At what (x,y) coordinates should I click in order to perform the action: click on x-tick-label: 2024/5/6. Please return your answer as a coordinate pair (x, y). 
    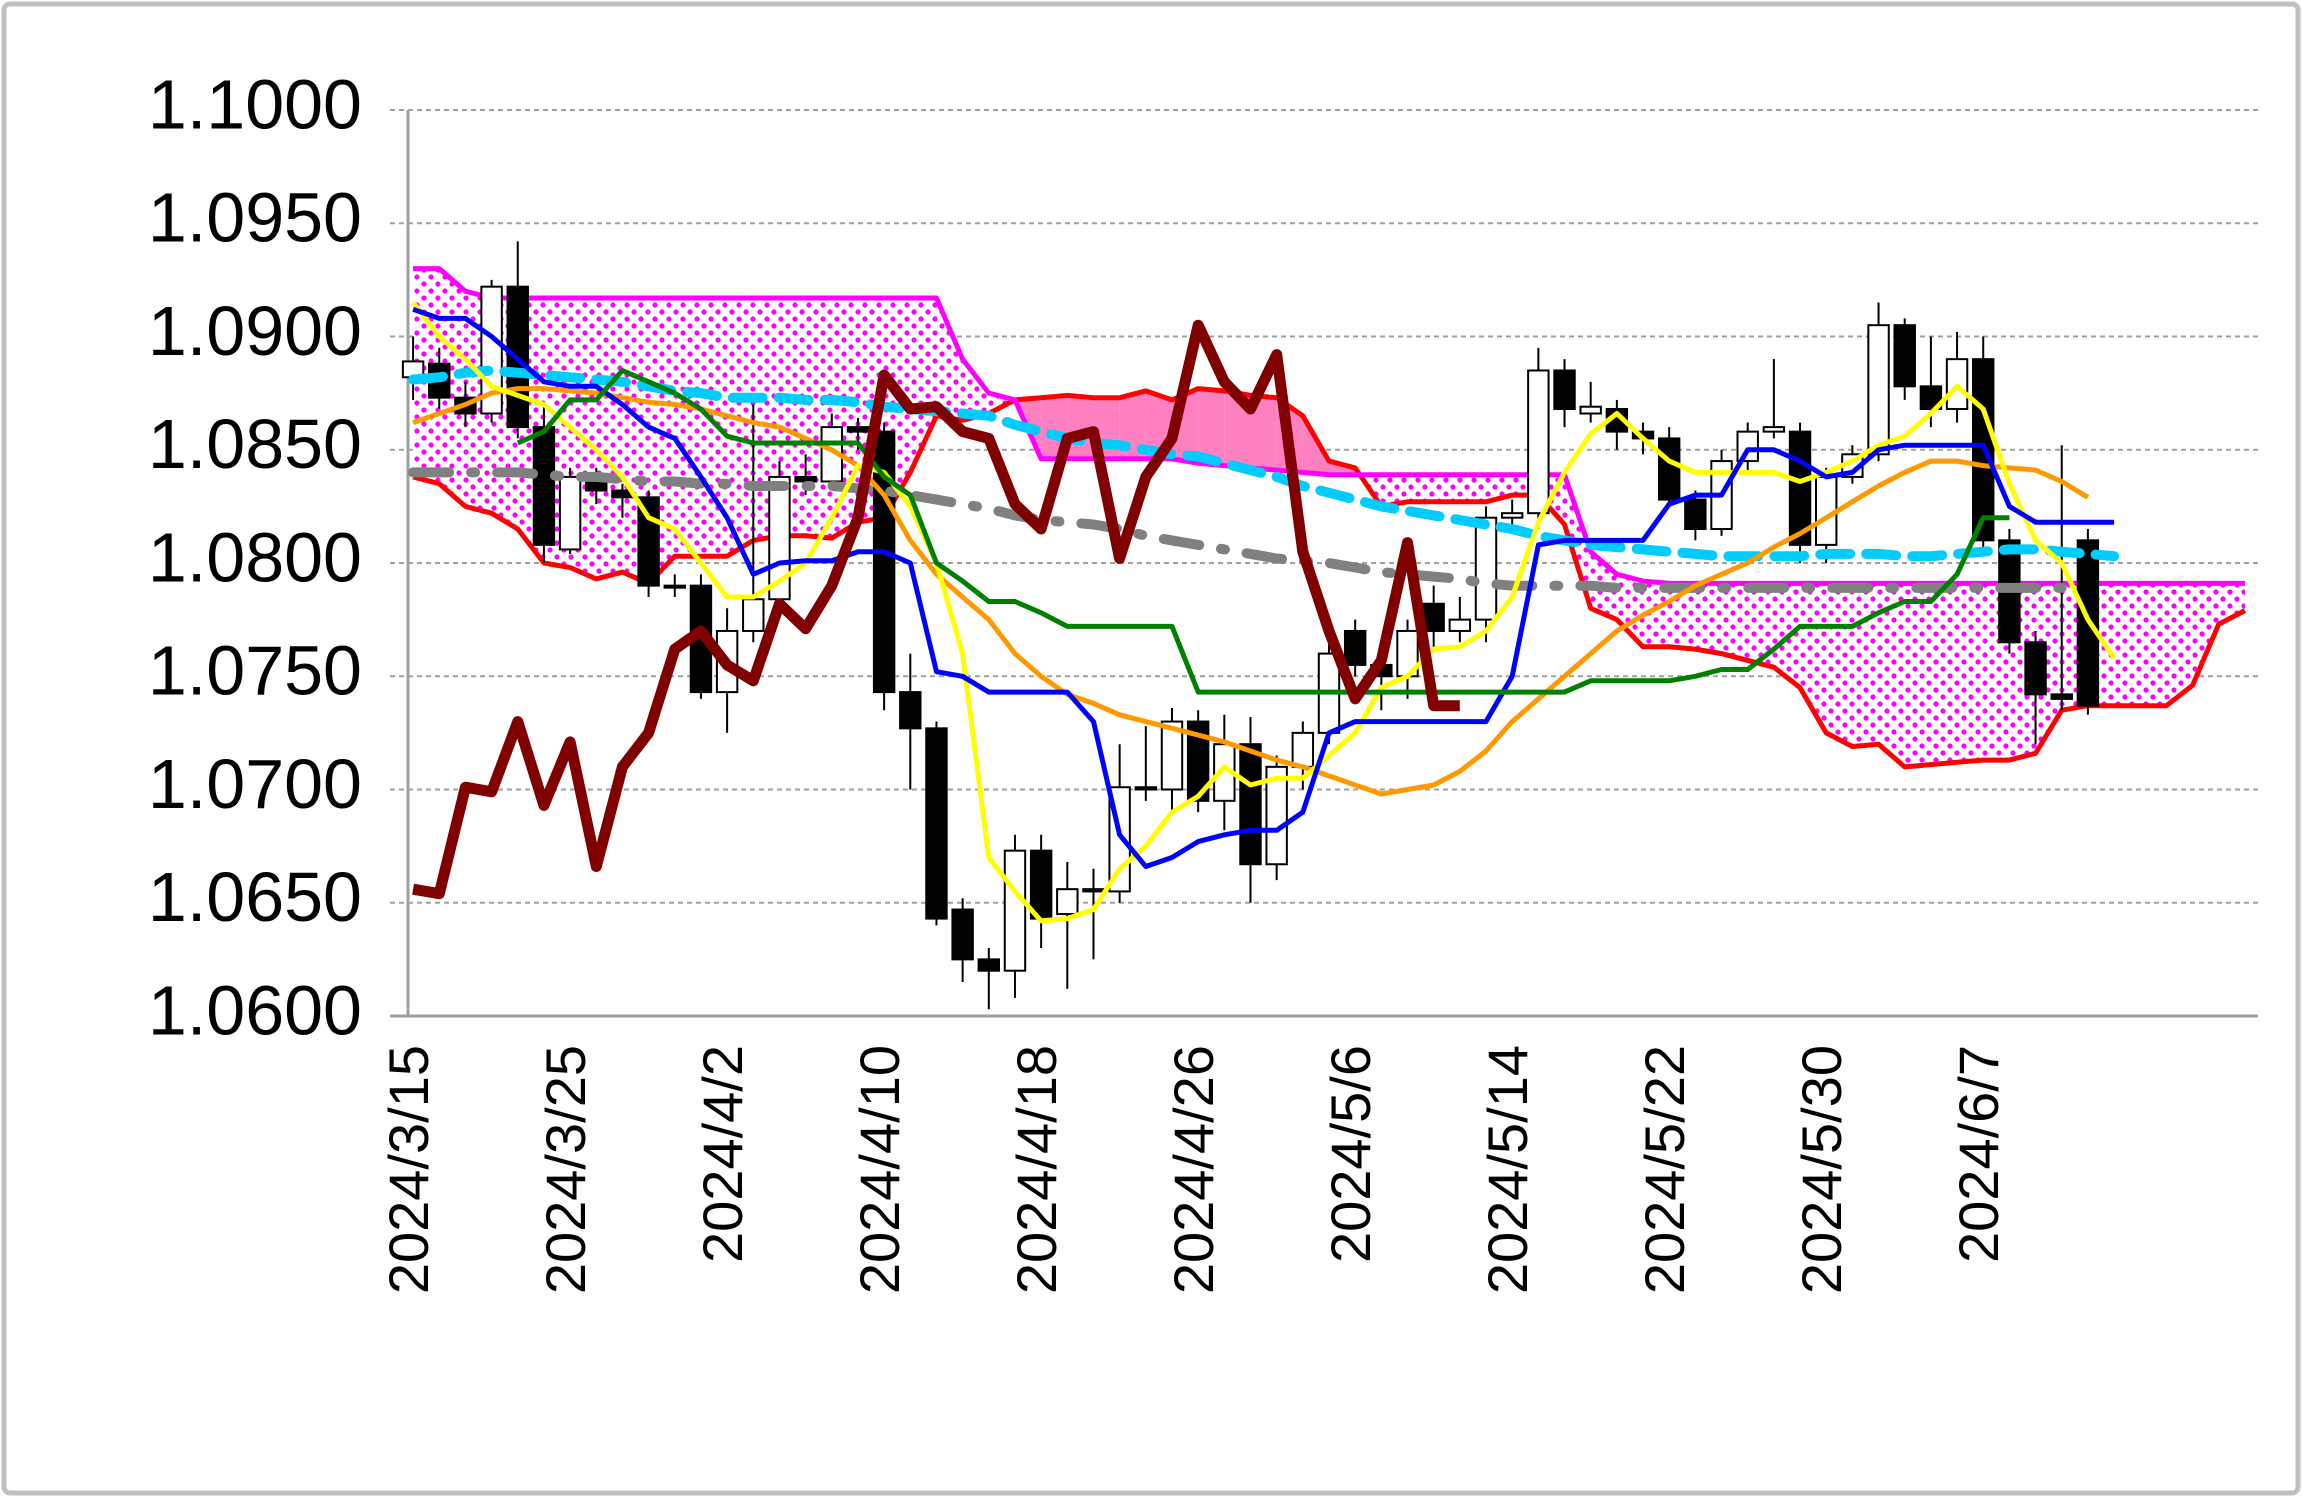
    Looking at the image, I should click on (1350, 1154).